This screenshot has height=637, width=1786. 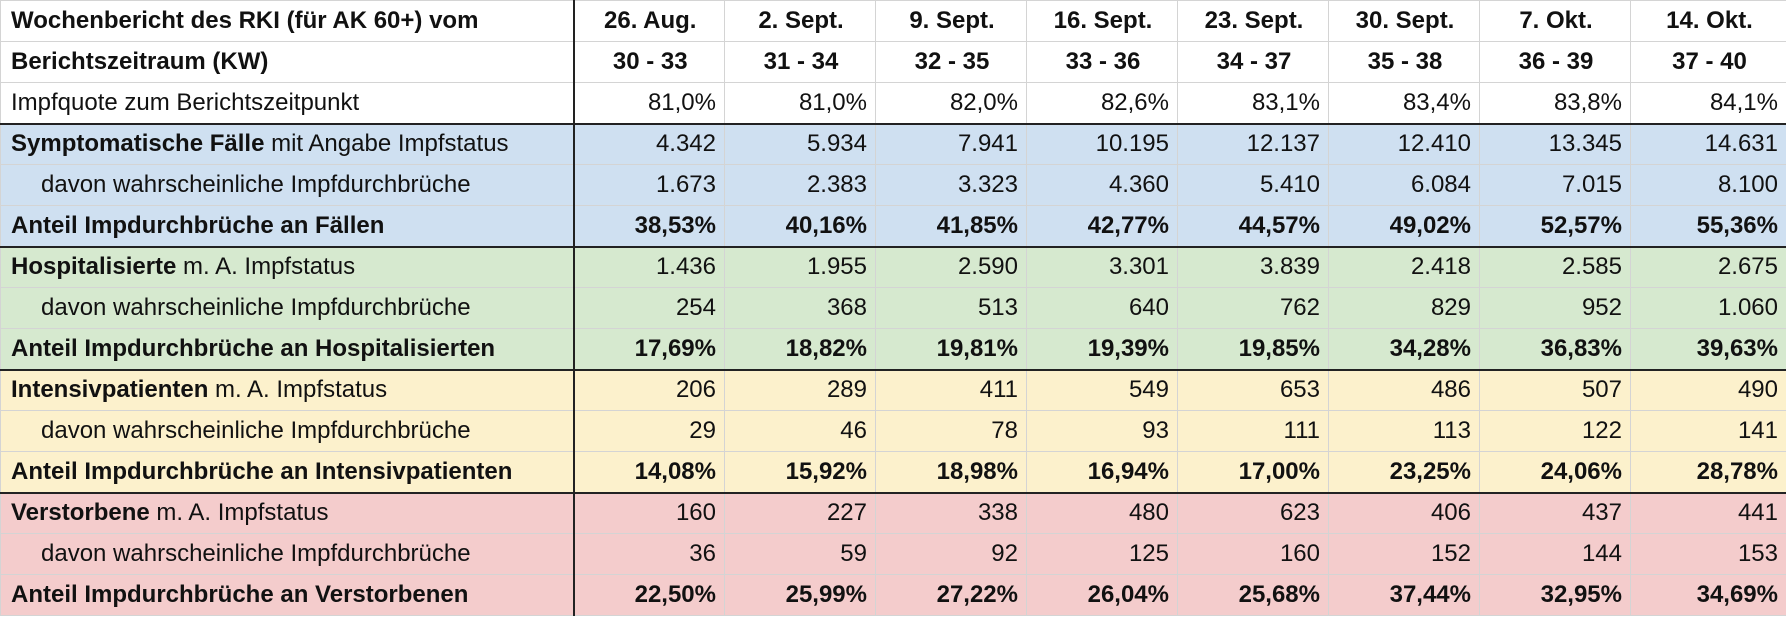 I want to click on value-cell: 125, so click(x=1102, y=554).